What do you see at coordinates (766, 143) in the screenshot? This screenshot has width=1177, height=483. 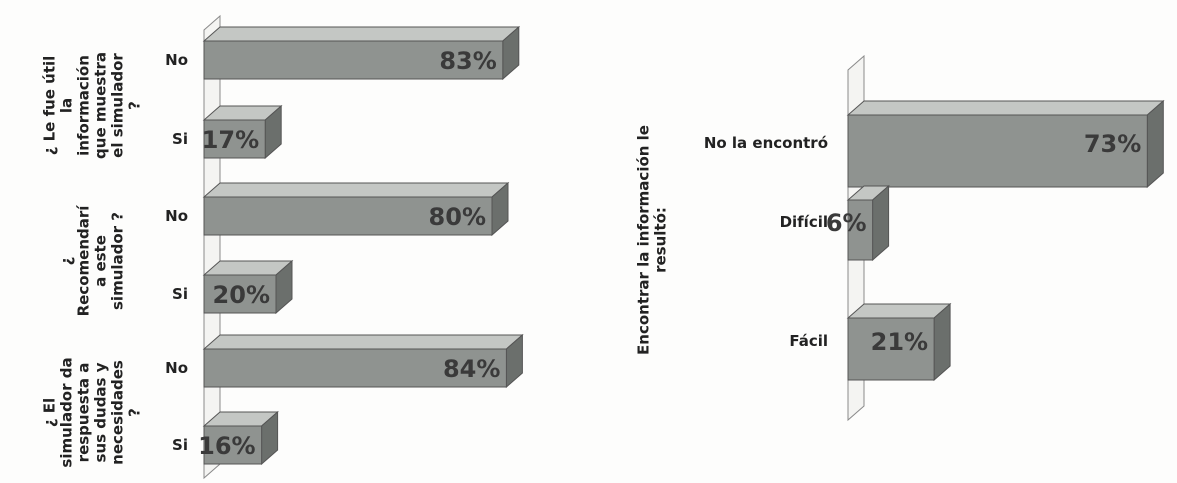 I see `right-category-label-no-la-encontr-: No la encontró` at bounding box center [766, 143].